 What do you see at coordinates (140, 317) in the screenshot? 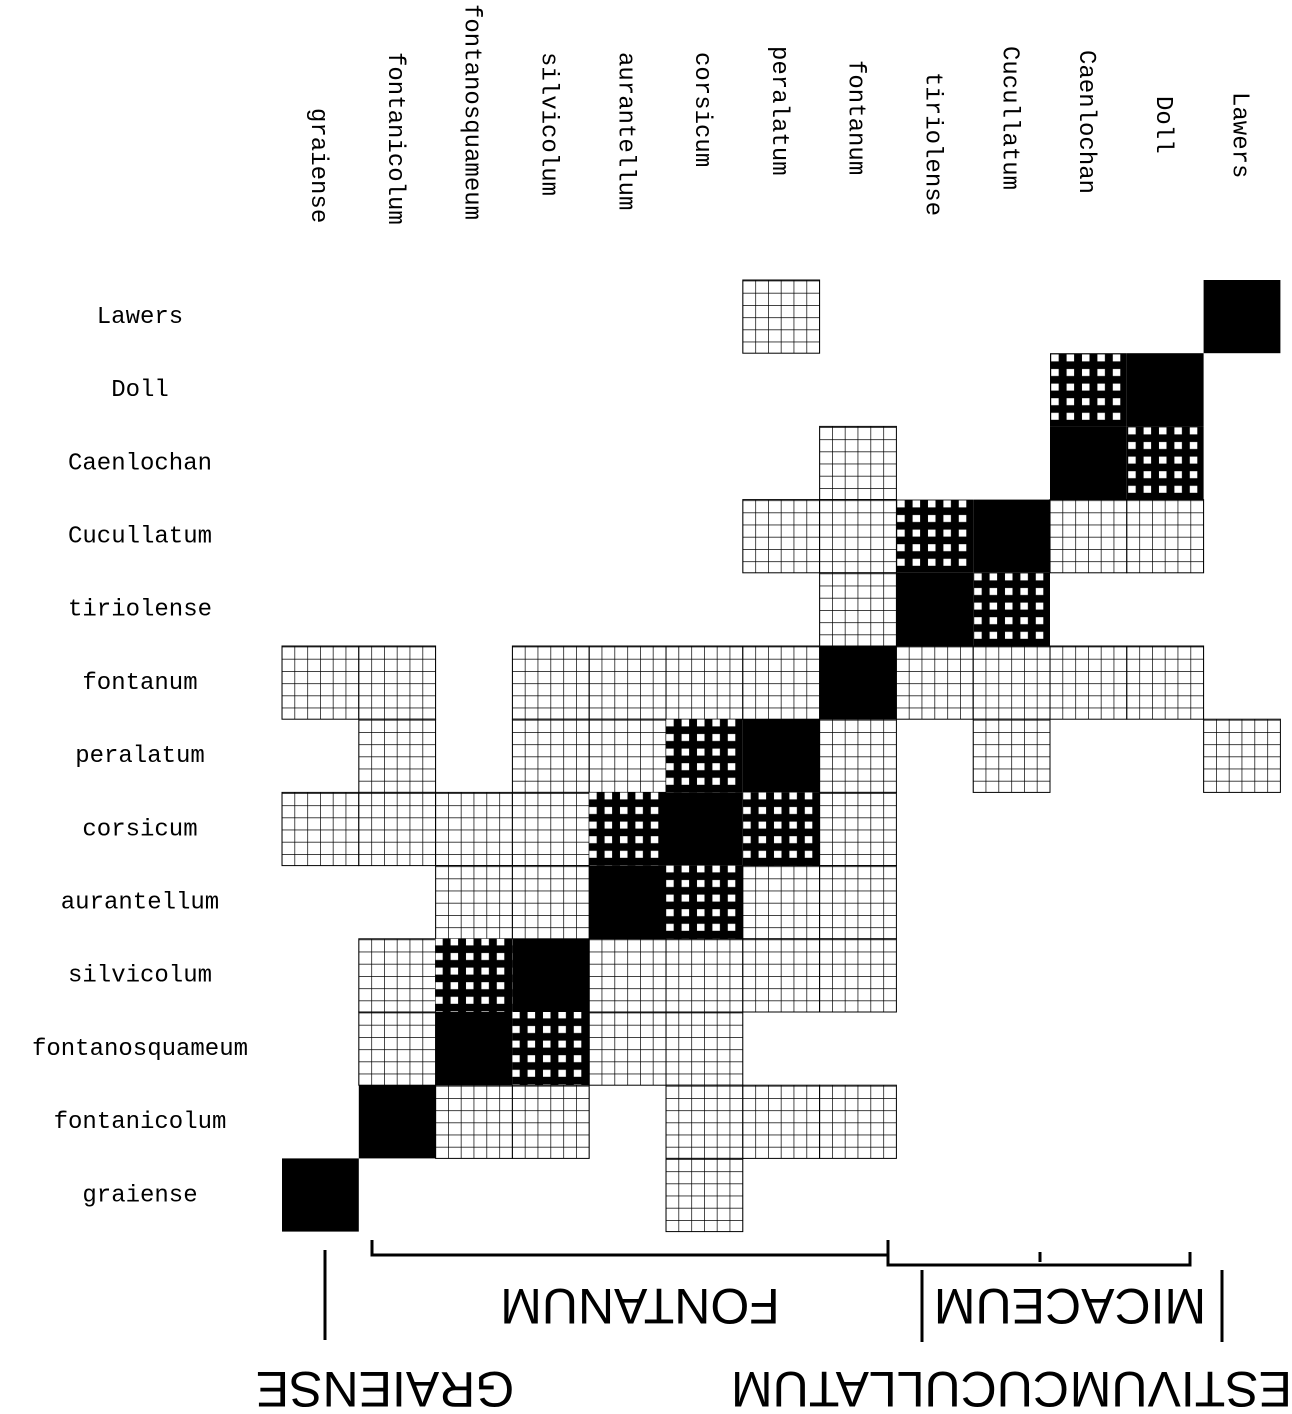
I see `row-label: Lawers` at bounding box center [140, 317].